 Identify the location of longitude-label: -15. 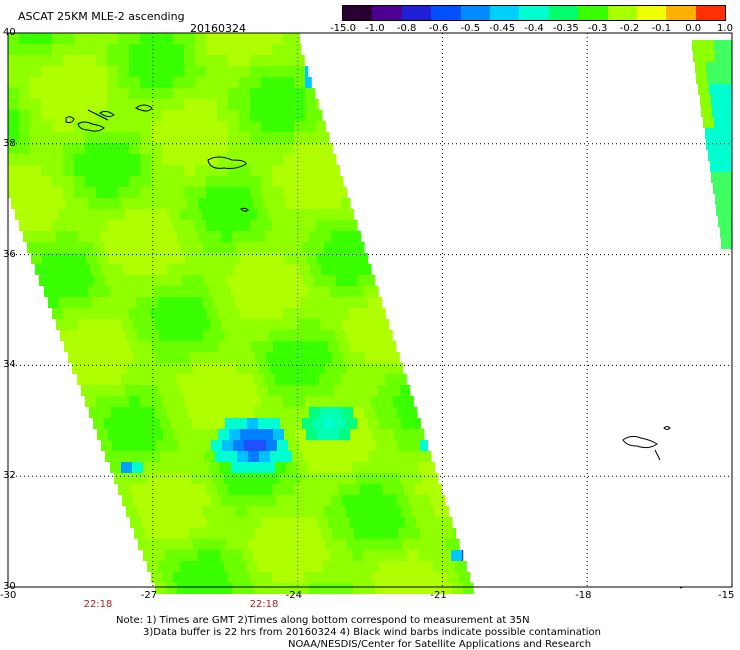
(726, 595).